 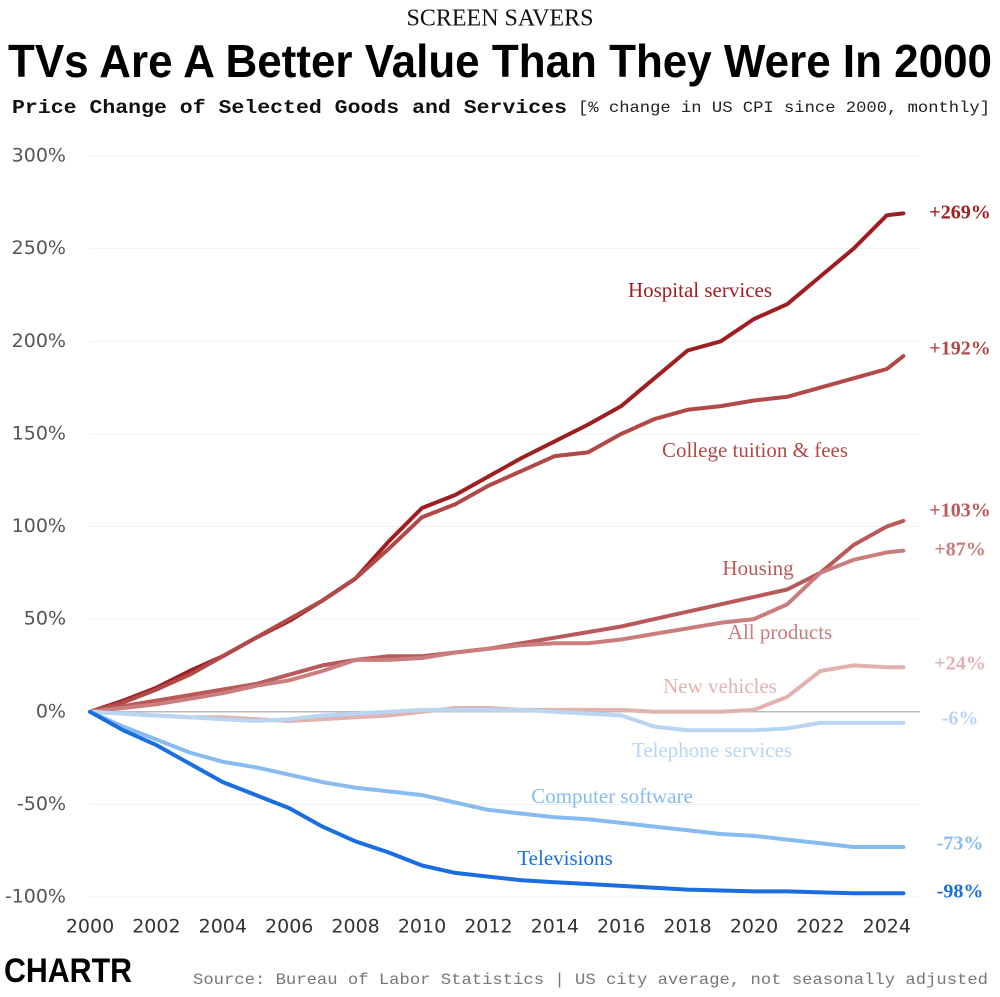 I want to click on x-tick-label: 2016, so click(x=621, y=927).